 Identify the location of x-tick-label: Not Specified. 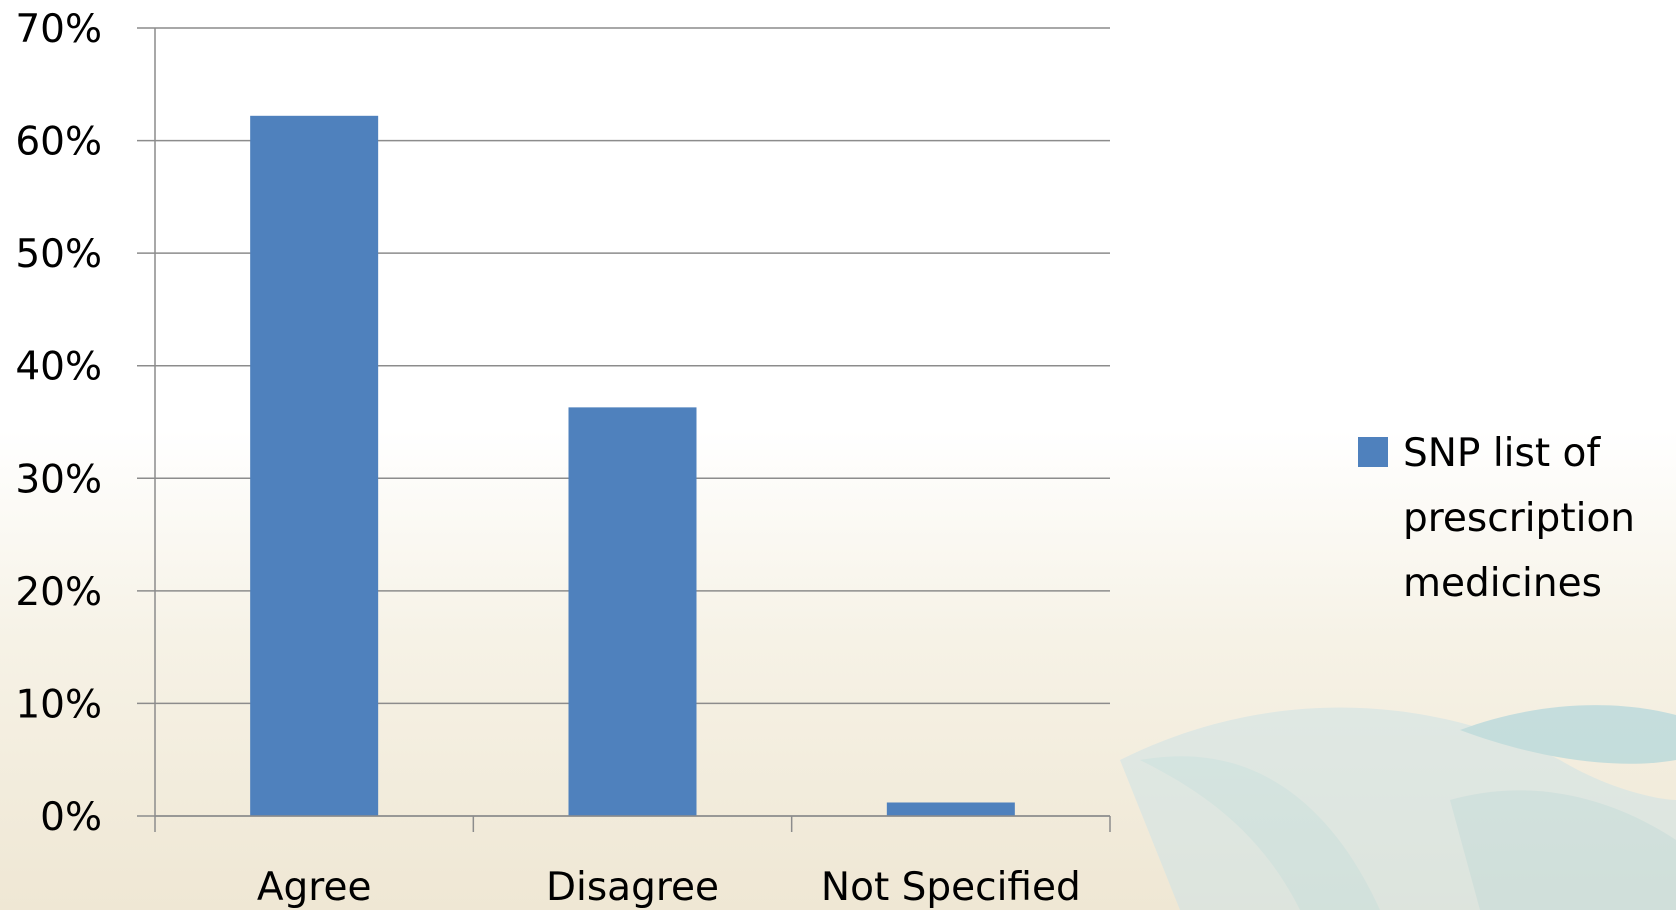
(951, 887).